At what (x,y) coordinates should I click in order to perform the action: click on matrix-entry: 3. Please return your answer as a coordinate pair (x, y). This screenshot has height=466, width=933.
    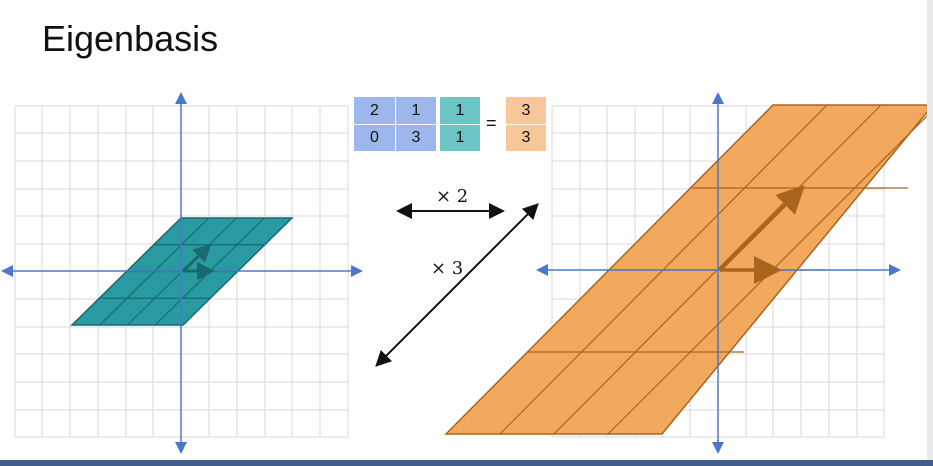
    Looking at the image, I should click on (416, 137).